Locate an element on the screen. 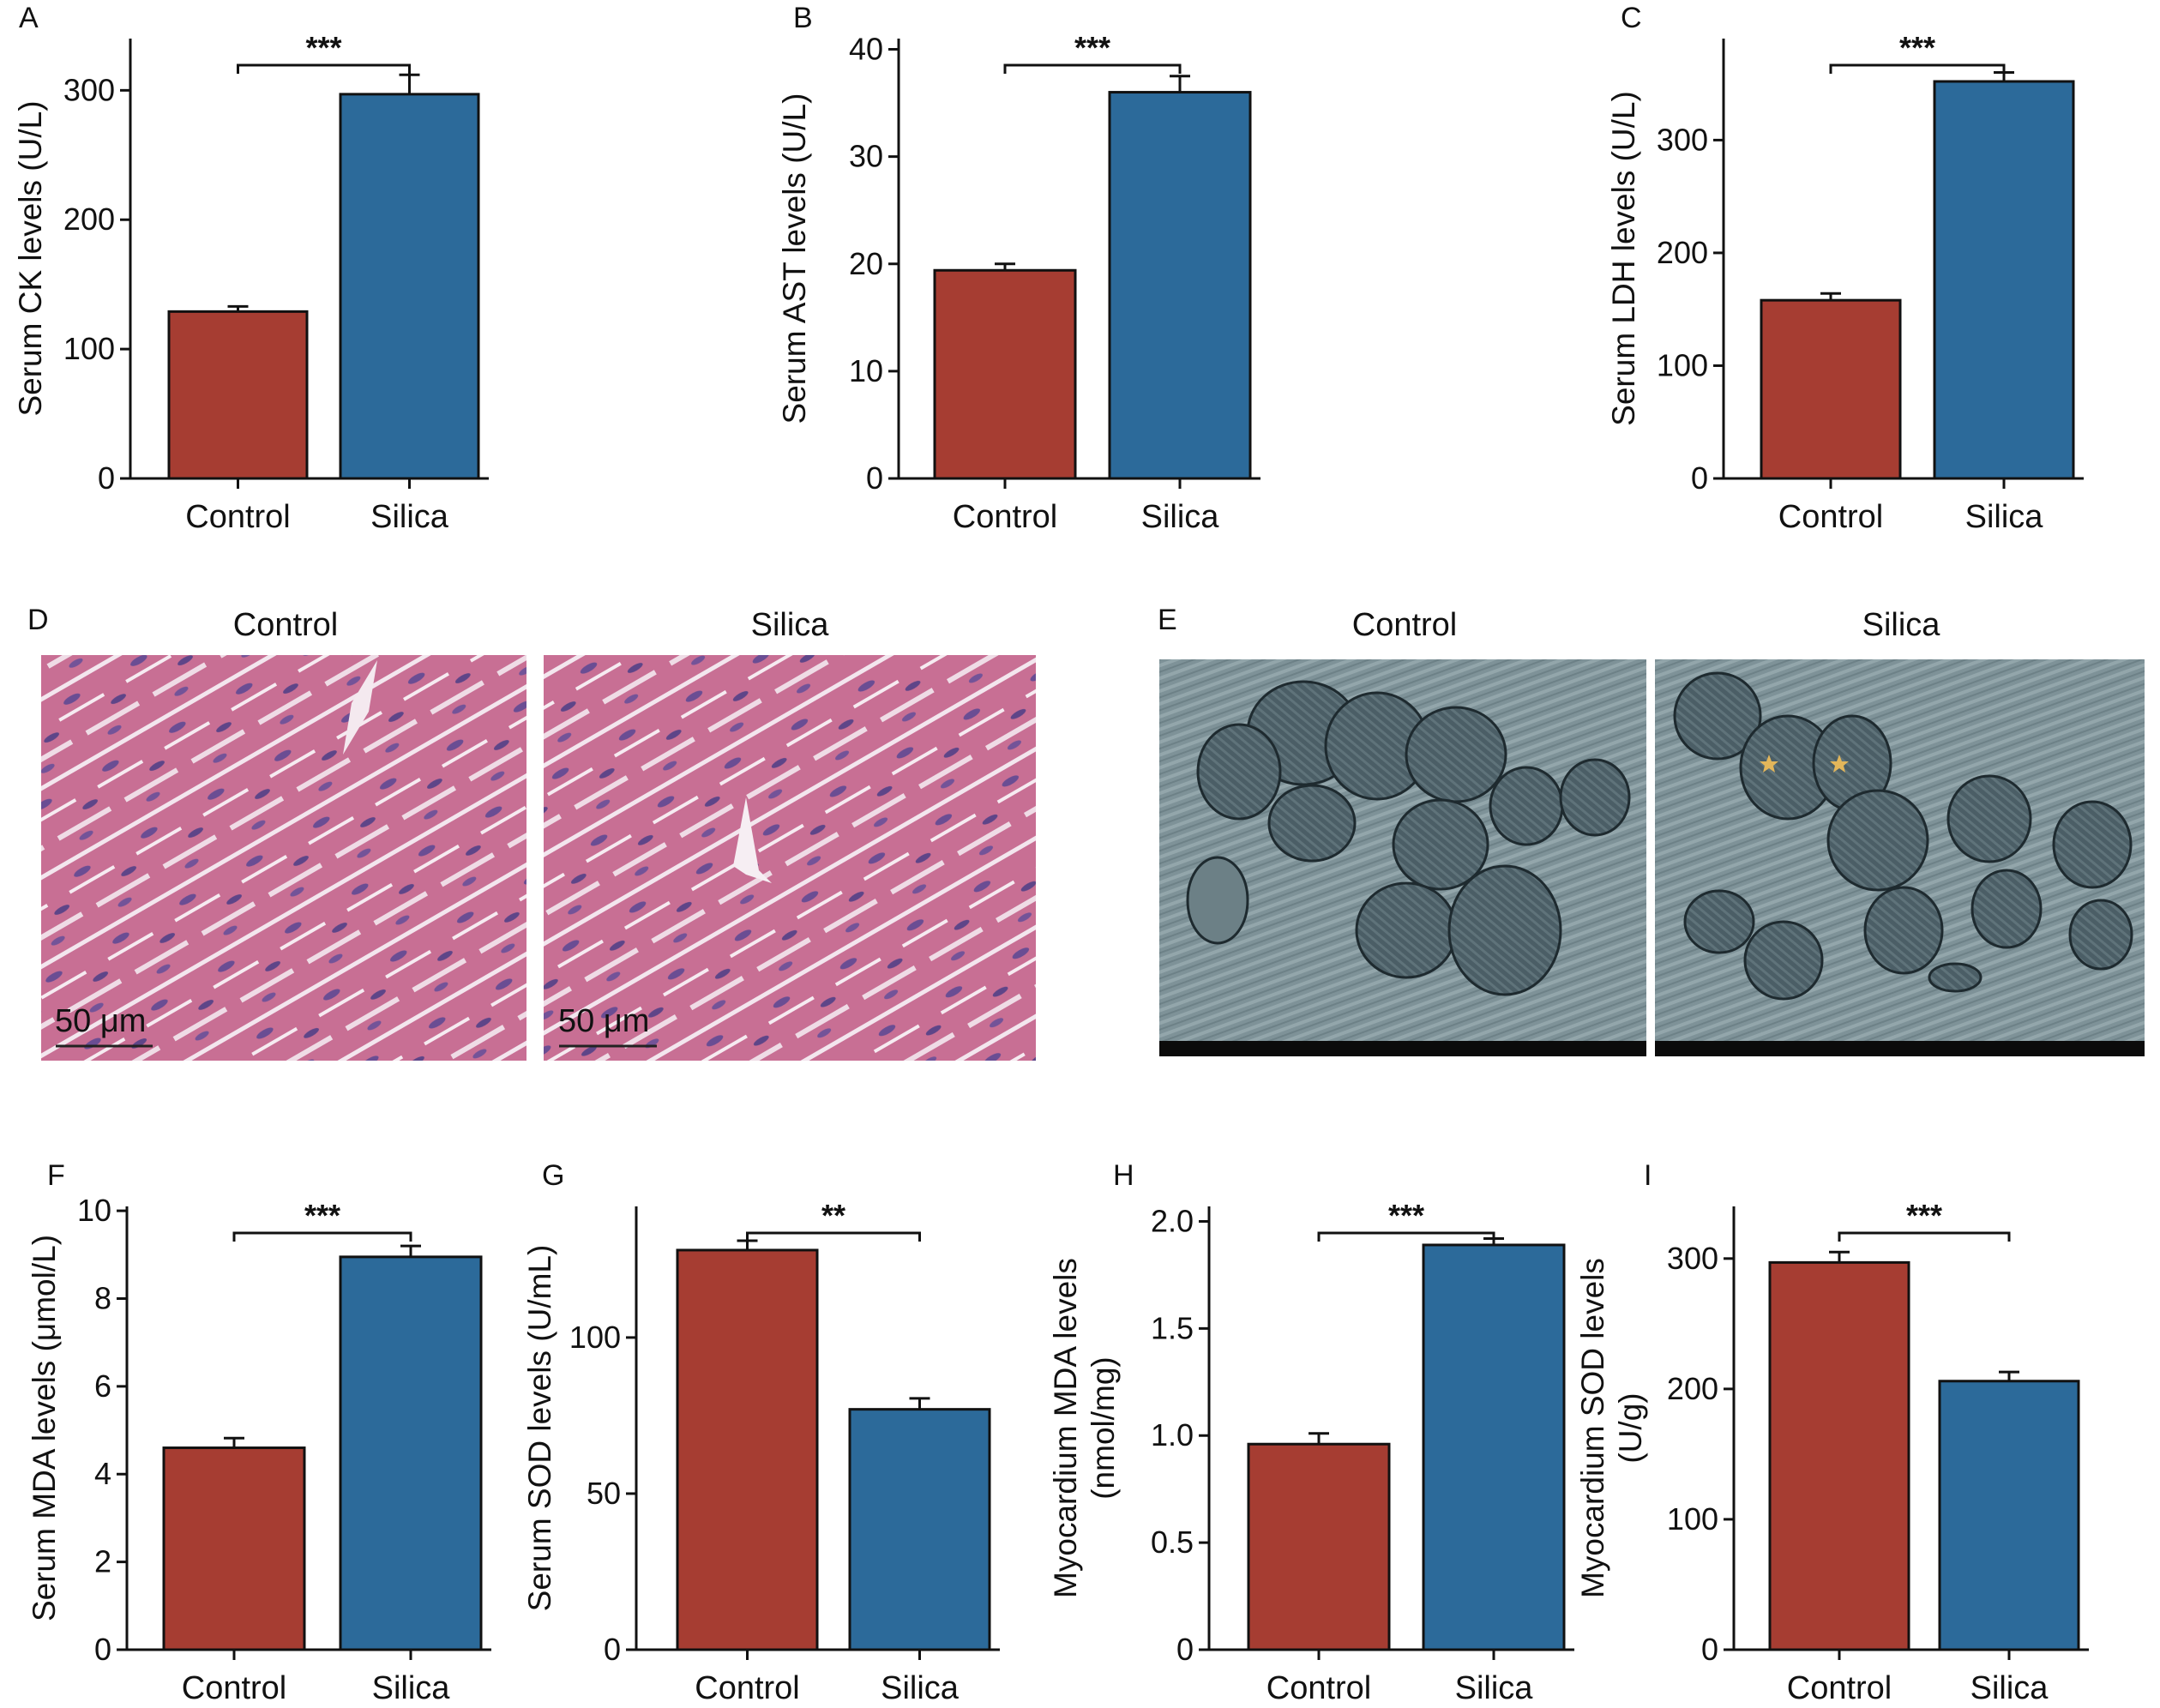 This screenshot has height=1708, width=2160. bar-h-control is located at coordinates (1319, 1546).